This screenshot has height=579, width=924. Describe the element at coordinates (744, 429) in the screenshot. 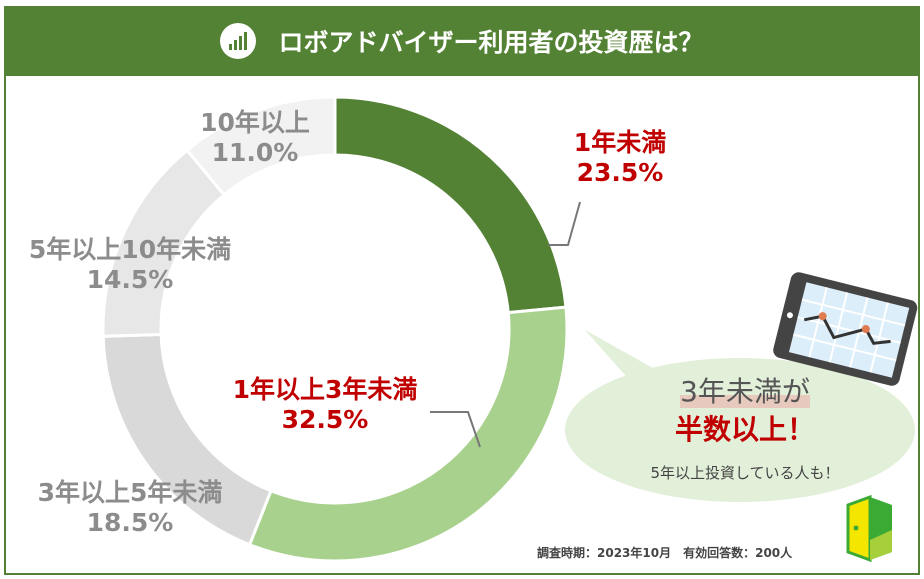

I see `callout-line-2: 半数以上！` at that location.